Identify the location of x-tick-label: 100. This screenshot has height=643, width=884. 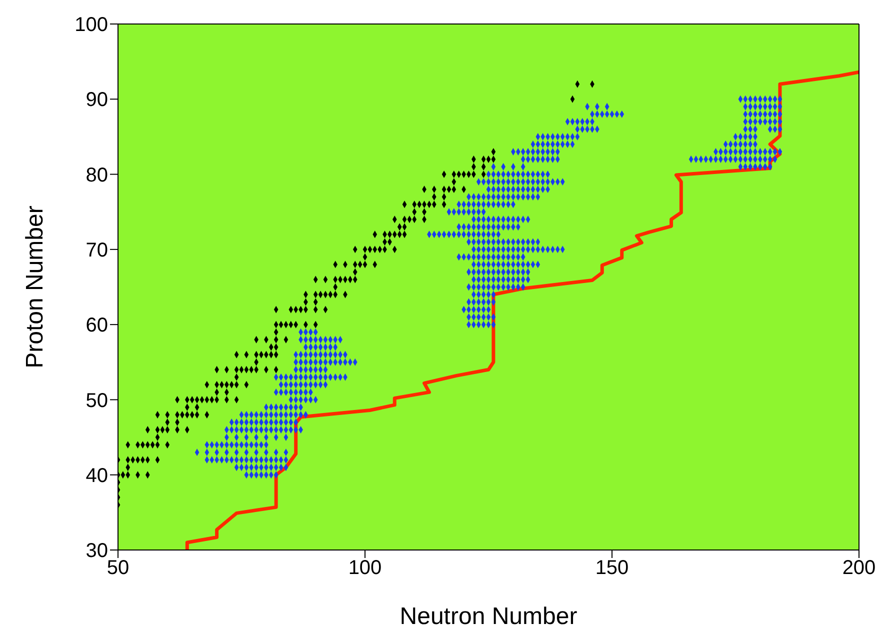
(365, 568).